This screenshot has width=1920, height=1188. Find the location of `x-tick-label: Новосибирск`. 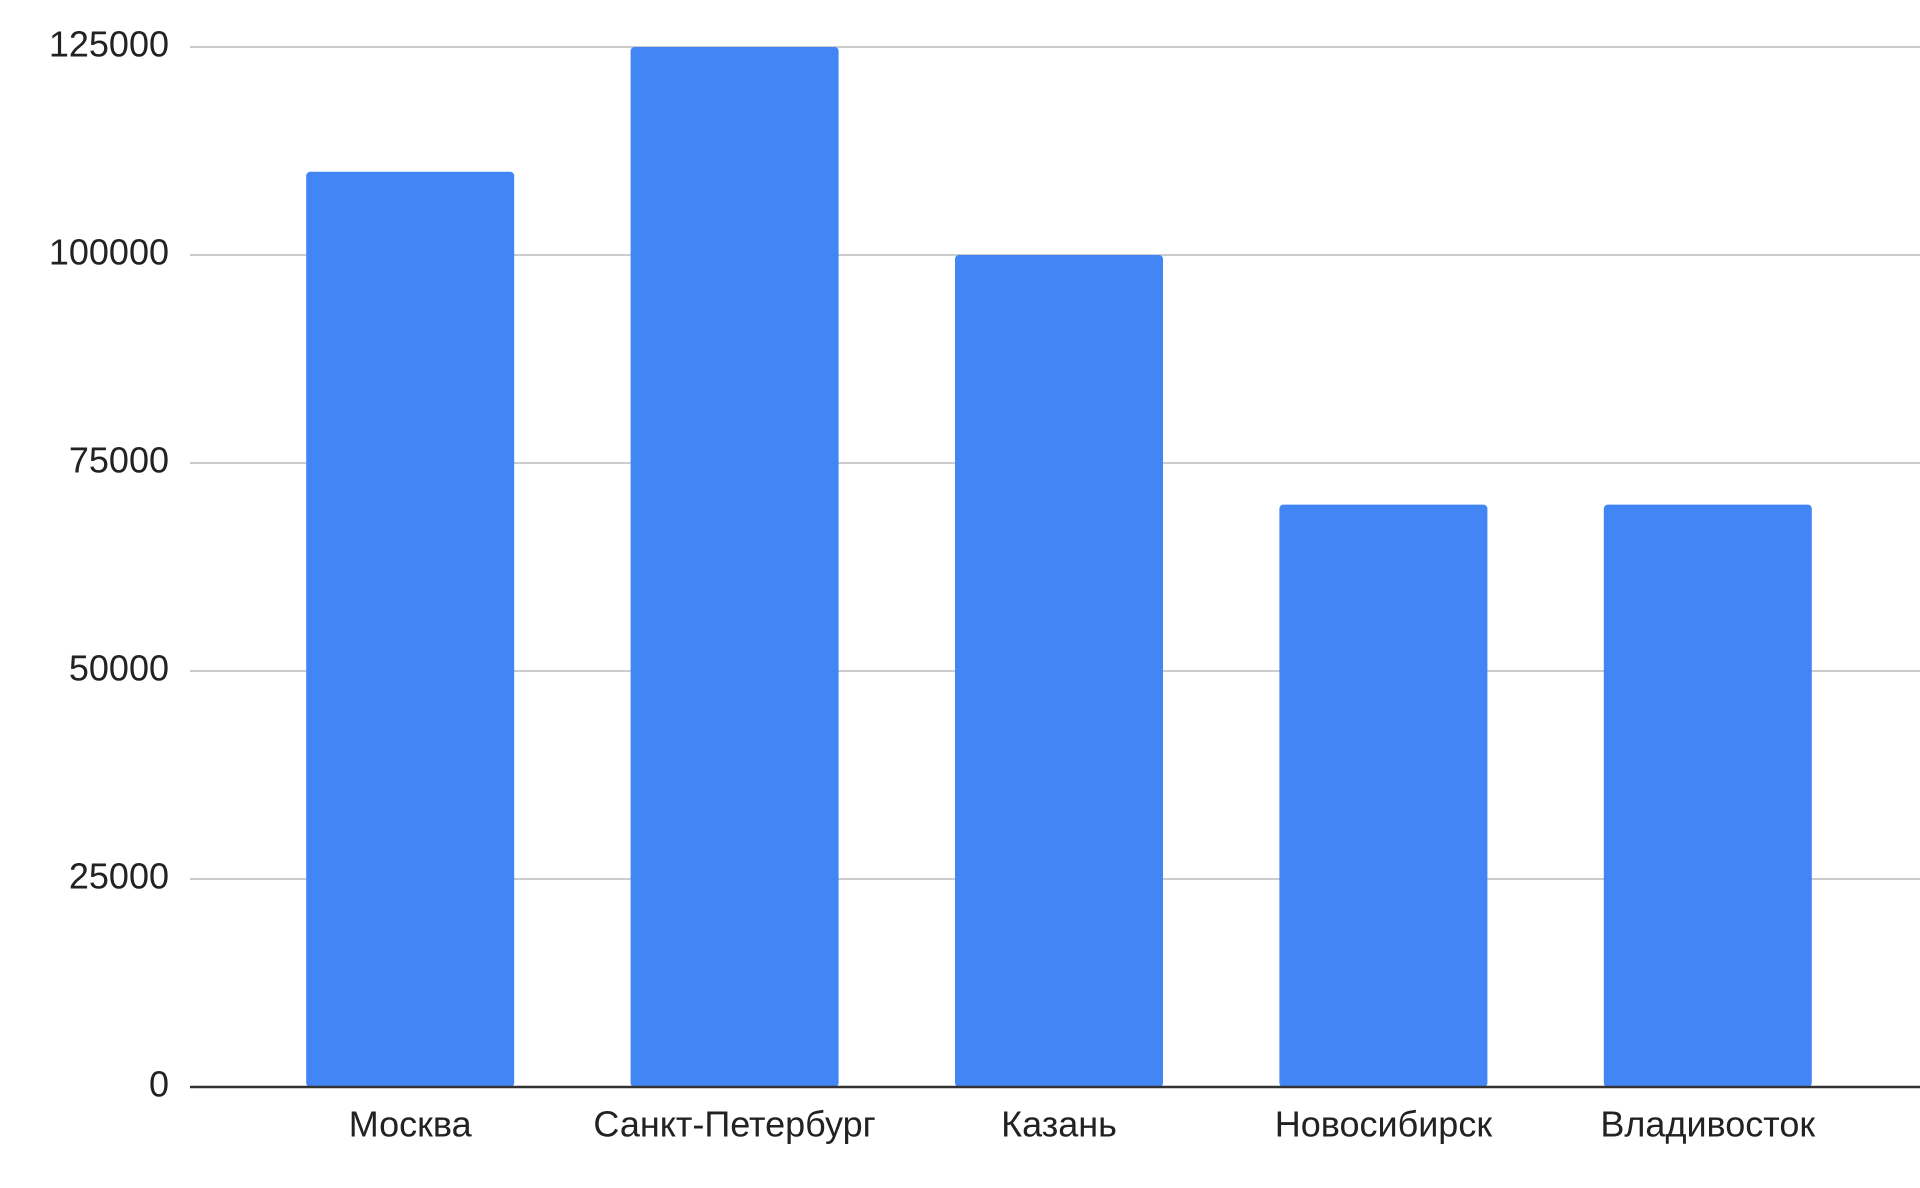

x-tick-label: Новосибирск is located at coordinates (1384, 1124).